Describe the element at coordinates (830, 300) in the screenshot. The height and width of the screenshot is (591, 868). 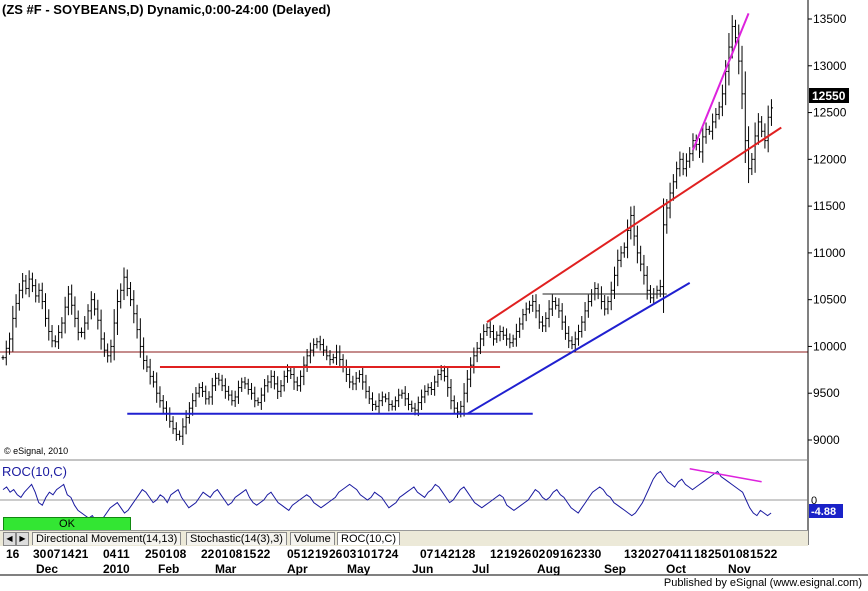
I see `y-tick-label: 10500` at that location.